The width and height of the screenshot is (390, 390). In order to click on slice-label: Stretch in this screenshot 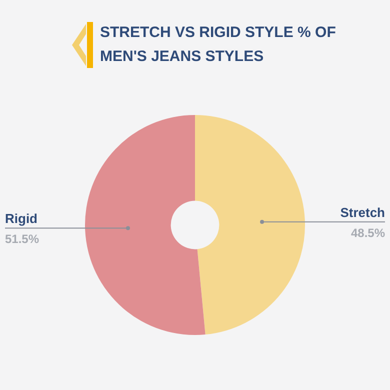, I will do `click(363, 212)`.